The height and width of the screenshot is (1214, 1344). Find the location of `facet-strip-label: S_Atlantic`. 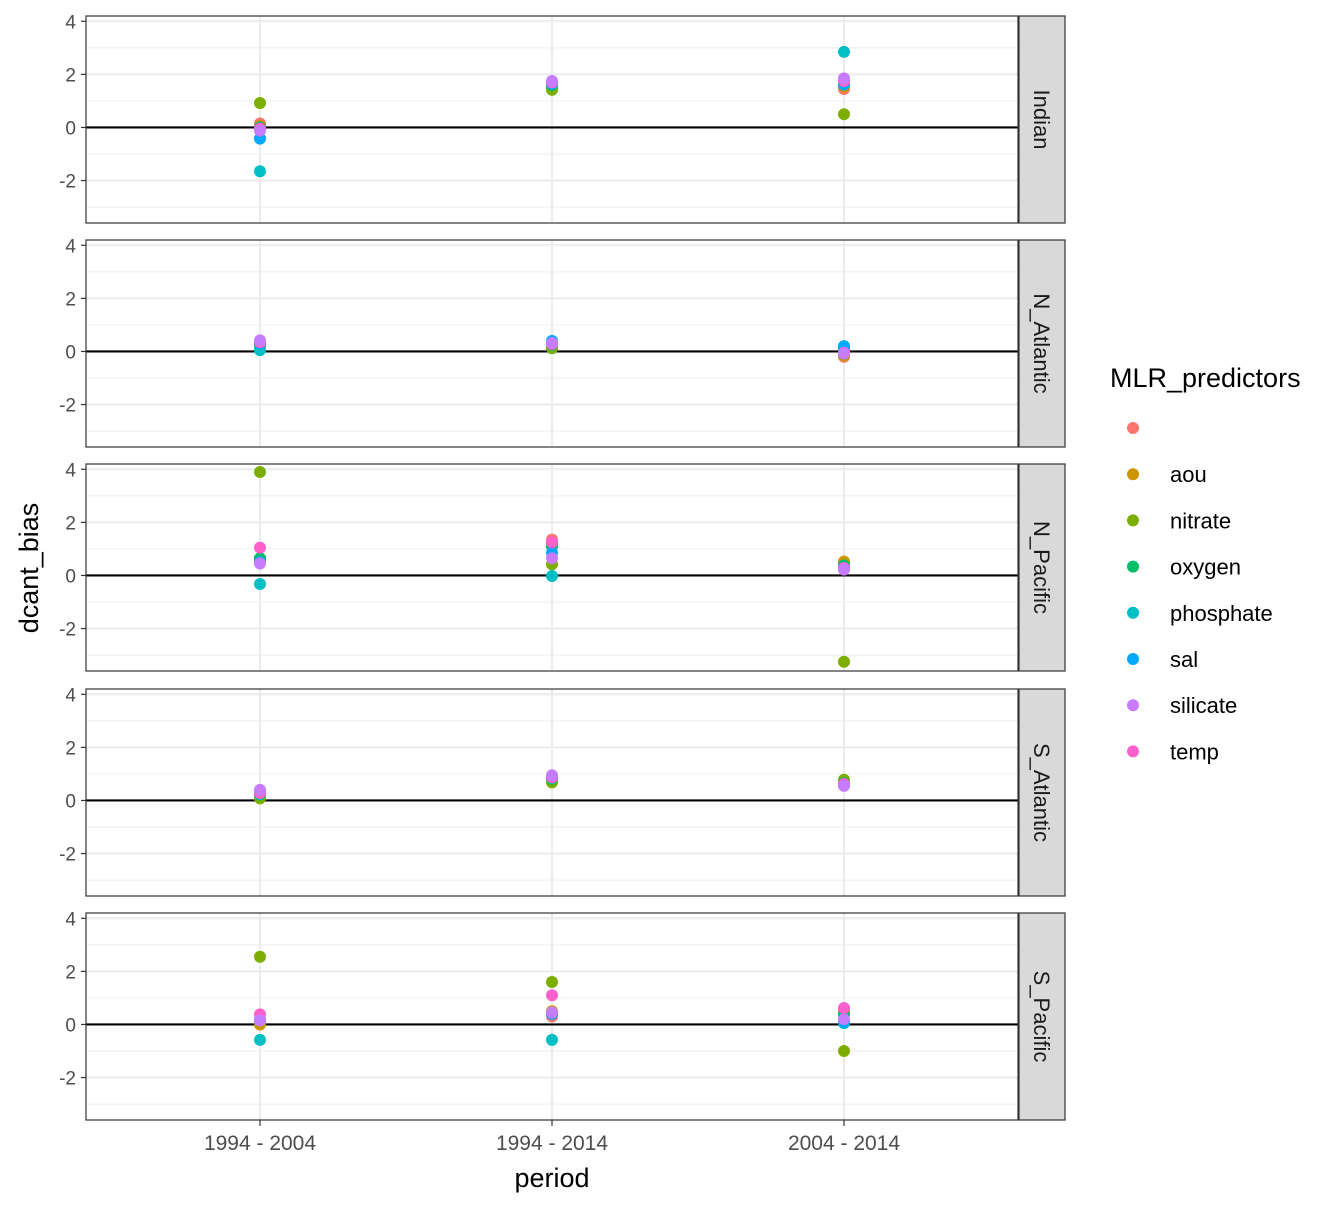

facet-strip-label: S_Atlantic is located at coordinates (1041, 792).